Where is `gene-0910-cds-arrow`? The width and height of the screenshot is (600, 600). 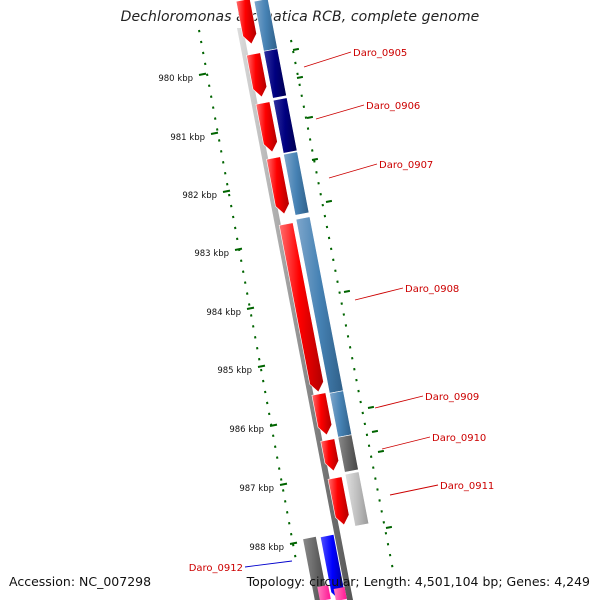
gene-0910-cds-arrow is located at coordinates (330, 455).